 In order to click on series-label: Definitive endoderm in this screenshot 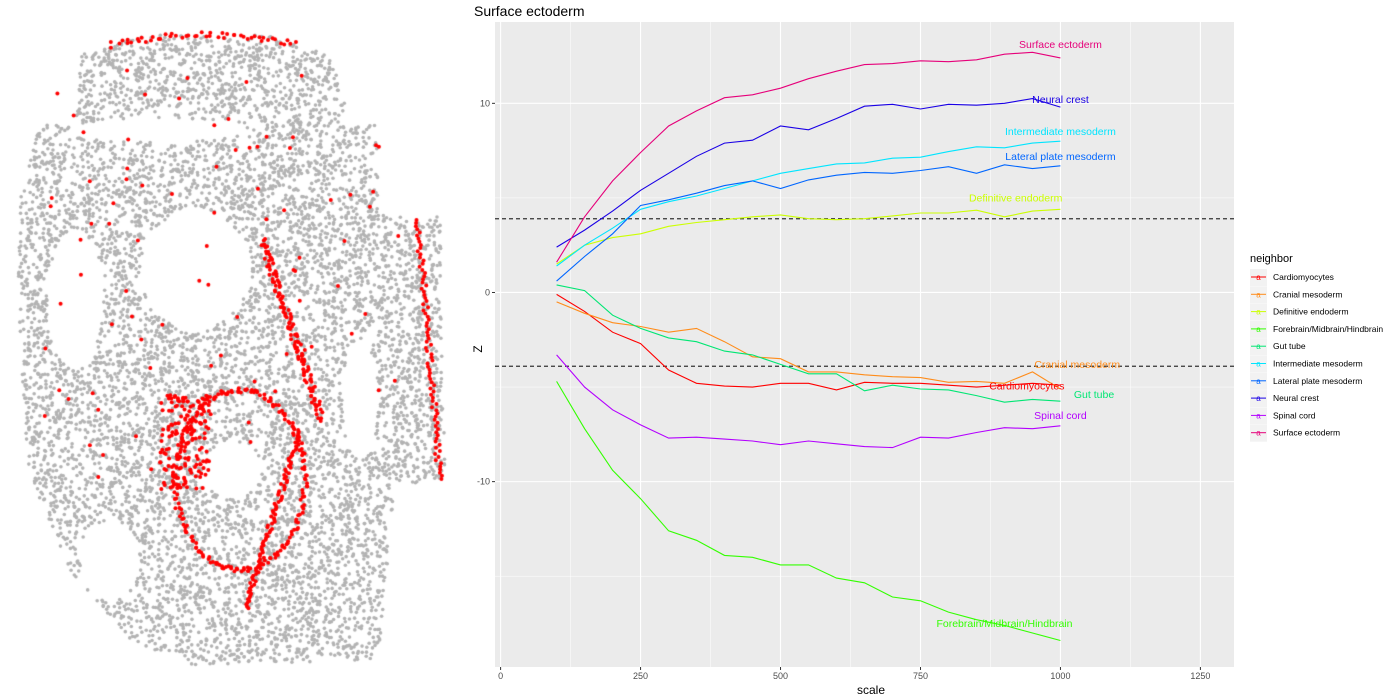, I will do `click(1016, 198)`.